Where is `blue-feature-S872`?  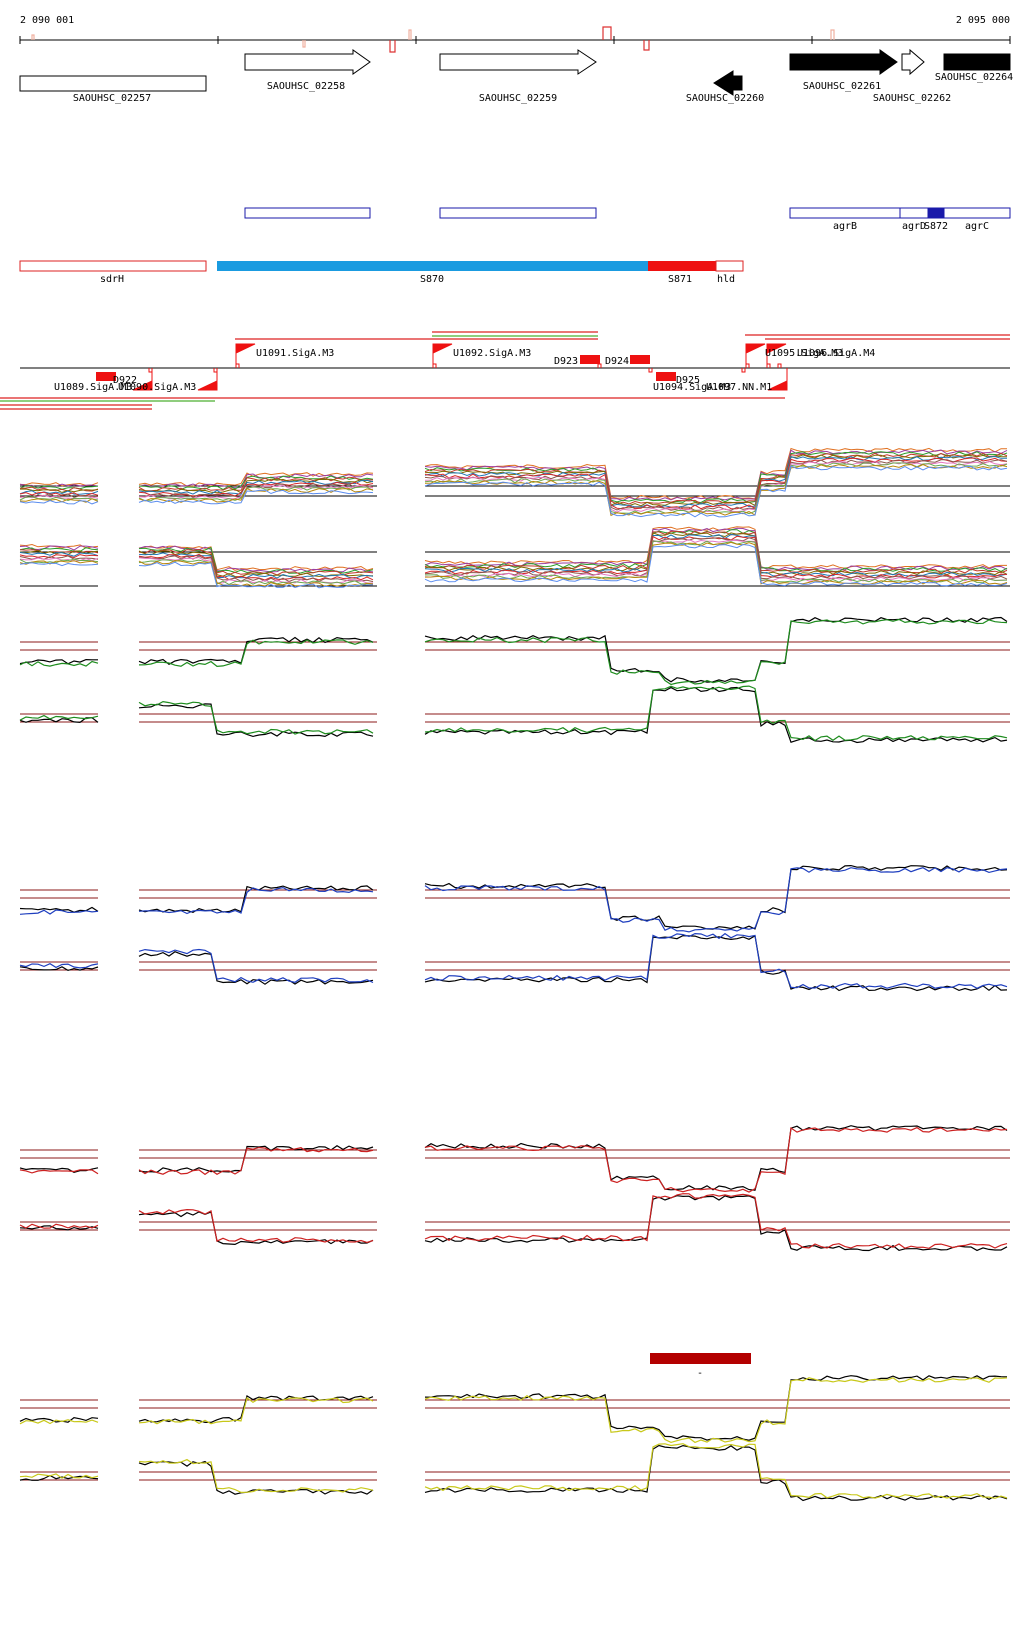 blue-feature-S872 is located at coordinates (936, 213).